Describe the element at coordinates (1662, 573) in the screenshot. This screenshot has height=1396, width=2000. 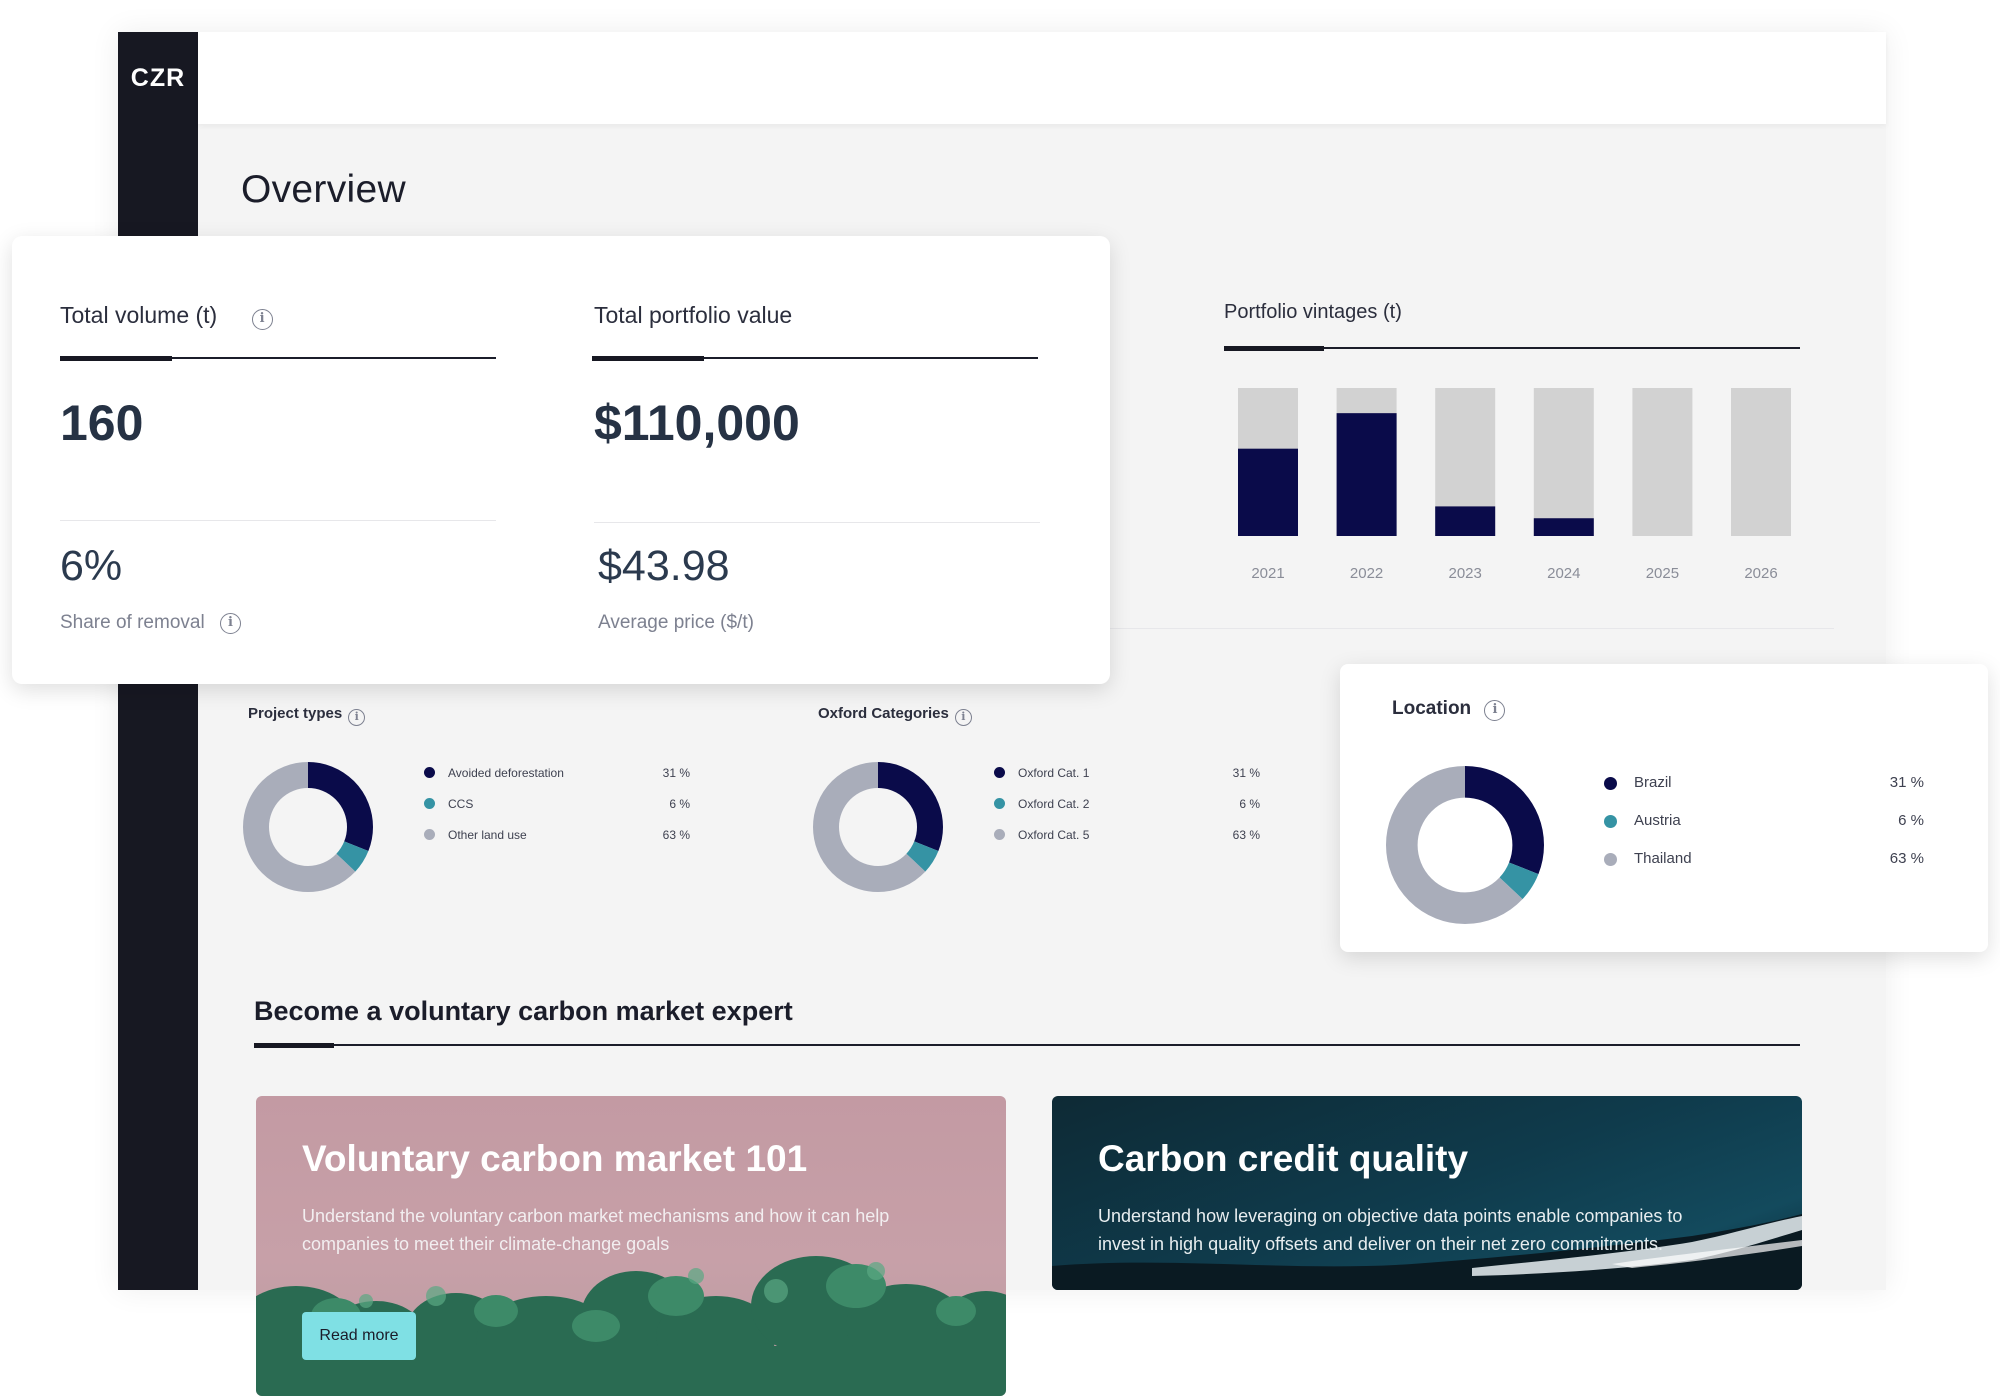
I see `vintage-year-label: 2025` at that location.